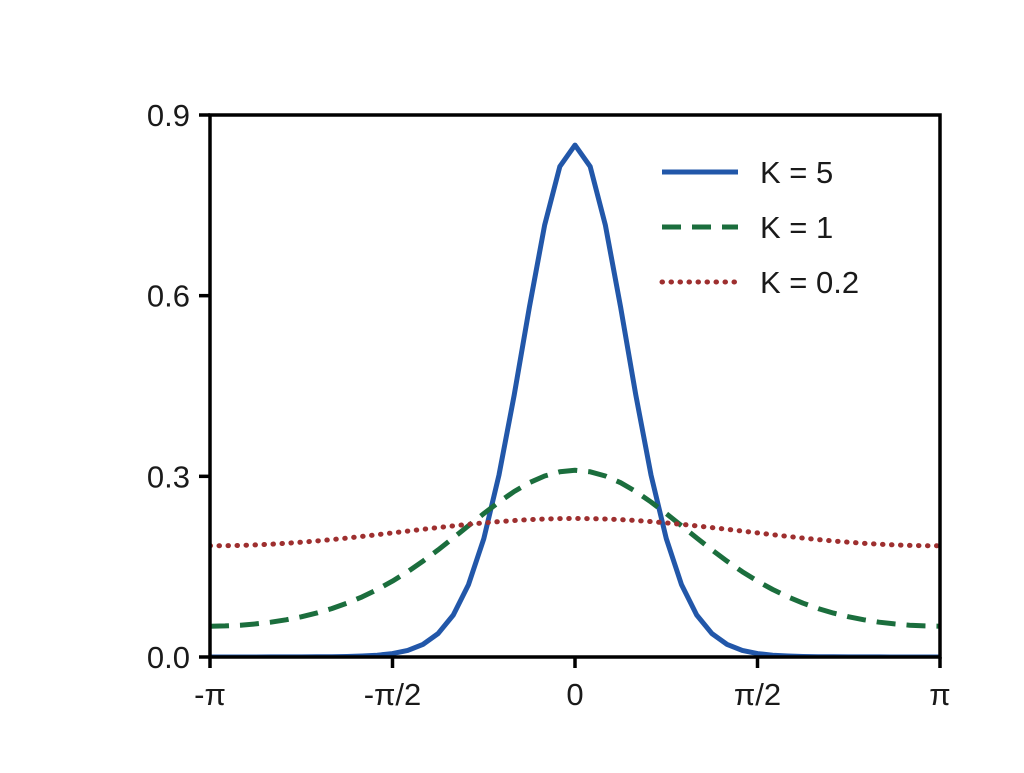  I want to click on x-tick-label: -π, so click(210, 694).